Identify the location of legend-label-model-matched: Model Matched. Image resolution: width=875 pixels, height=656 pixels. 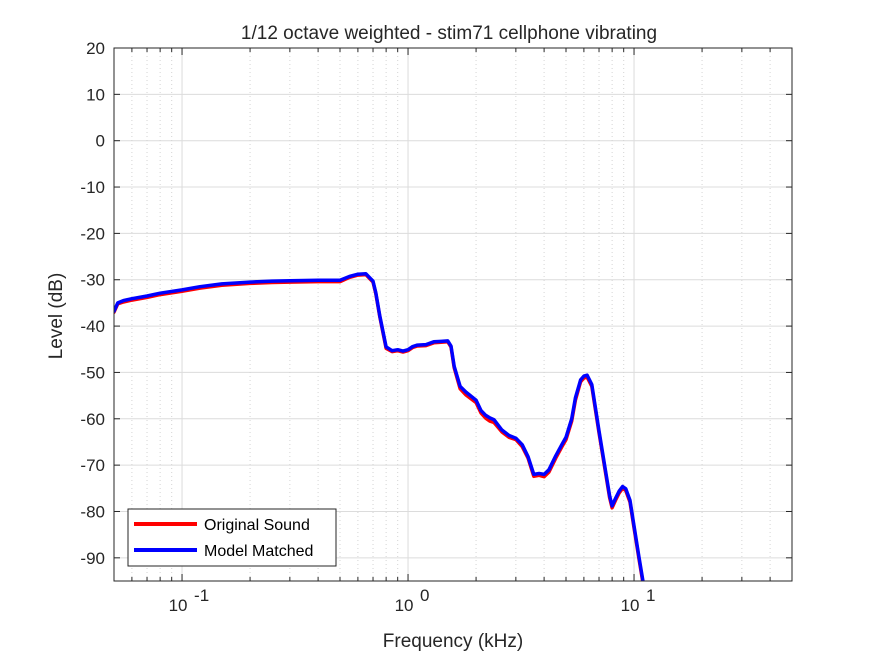
(258, 551).